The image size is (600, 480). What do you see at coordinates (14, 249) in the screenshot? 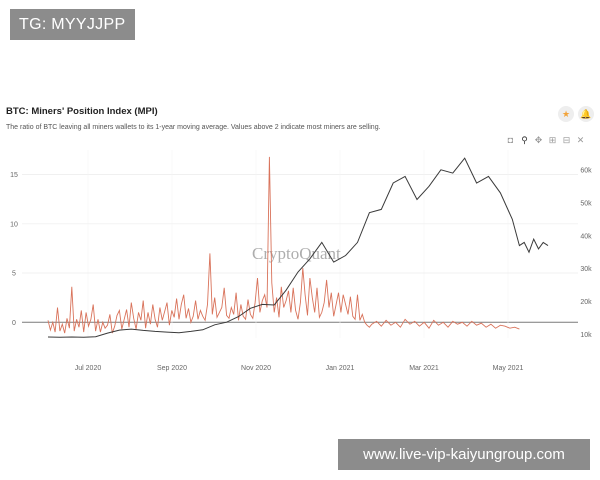
I see `left-axis: 0 5 10 15` at bounding box center [14, 249].